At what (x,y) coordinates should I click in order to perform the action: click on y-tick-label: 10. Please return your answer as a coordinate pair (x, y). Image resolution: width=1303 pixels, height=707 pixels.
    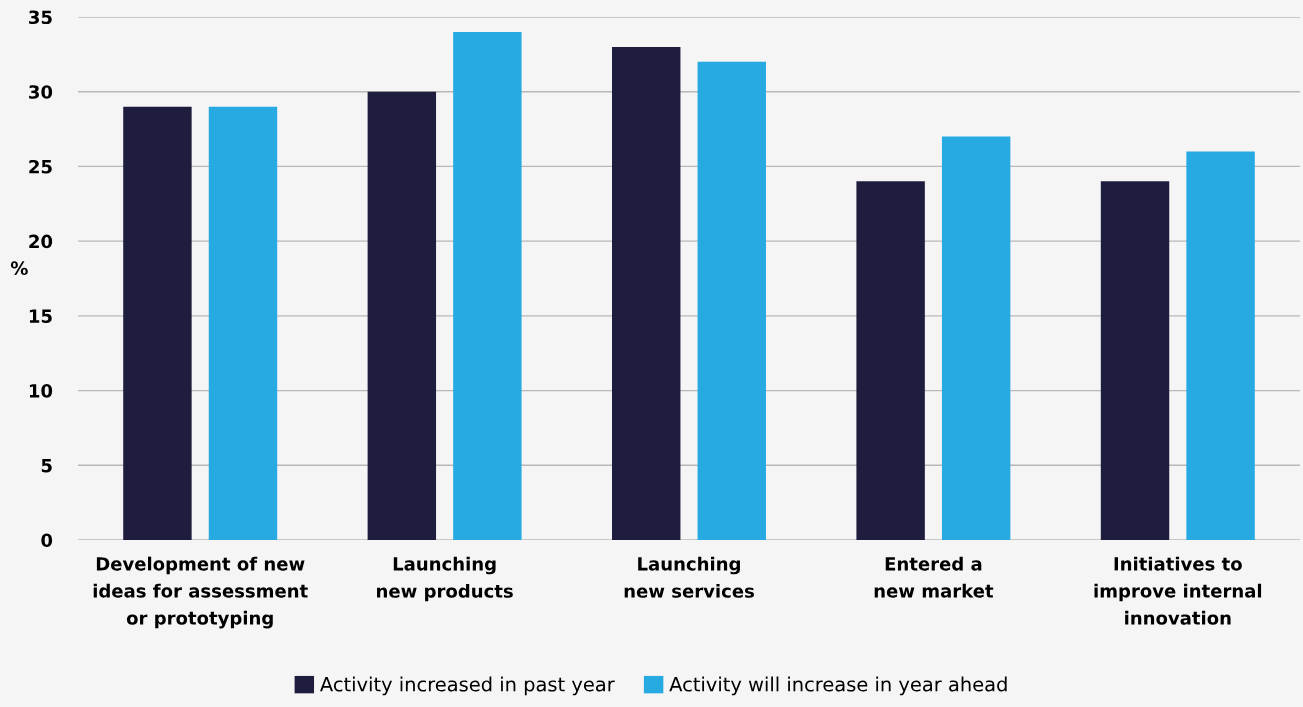
    Looking at the image, I should click on (41, 391).